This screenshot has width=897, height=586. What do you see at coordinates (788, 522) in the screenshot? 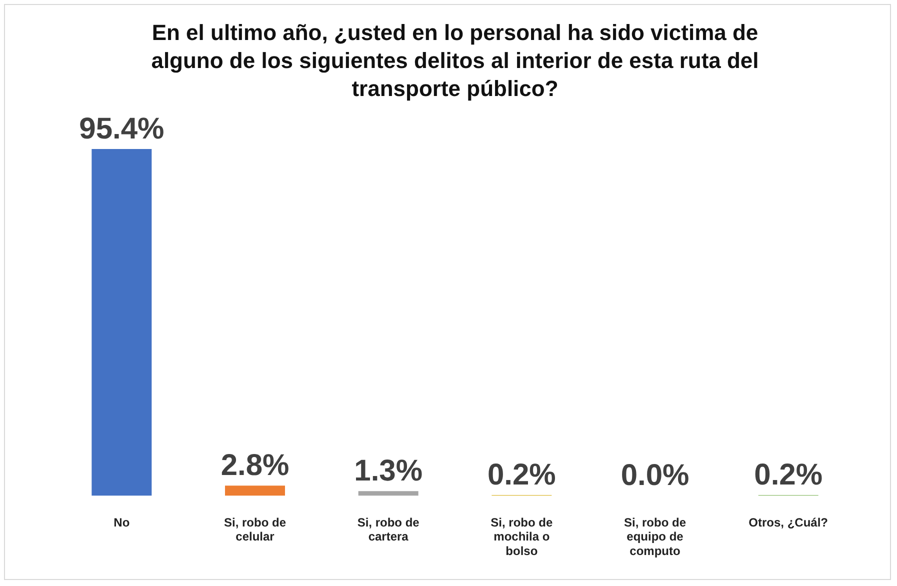
I see `x-tick-label: Otros, ¿Cuál?` at bounding box center [788, 522].